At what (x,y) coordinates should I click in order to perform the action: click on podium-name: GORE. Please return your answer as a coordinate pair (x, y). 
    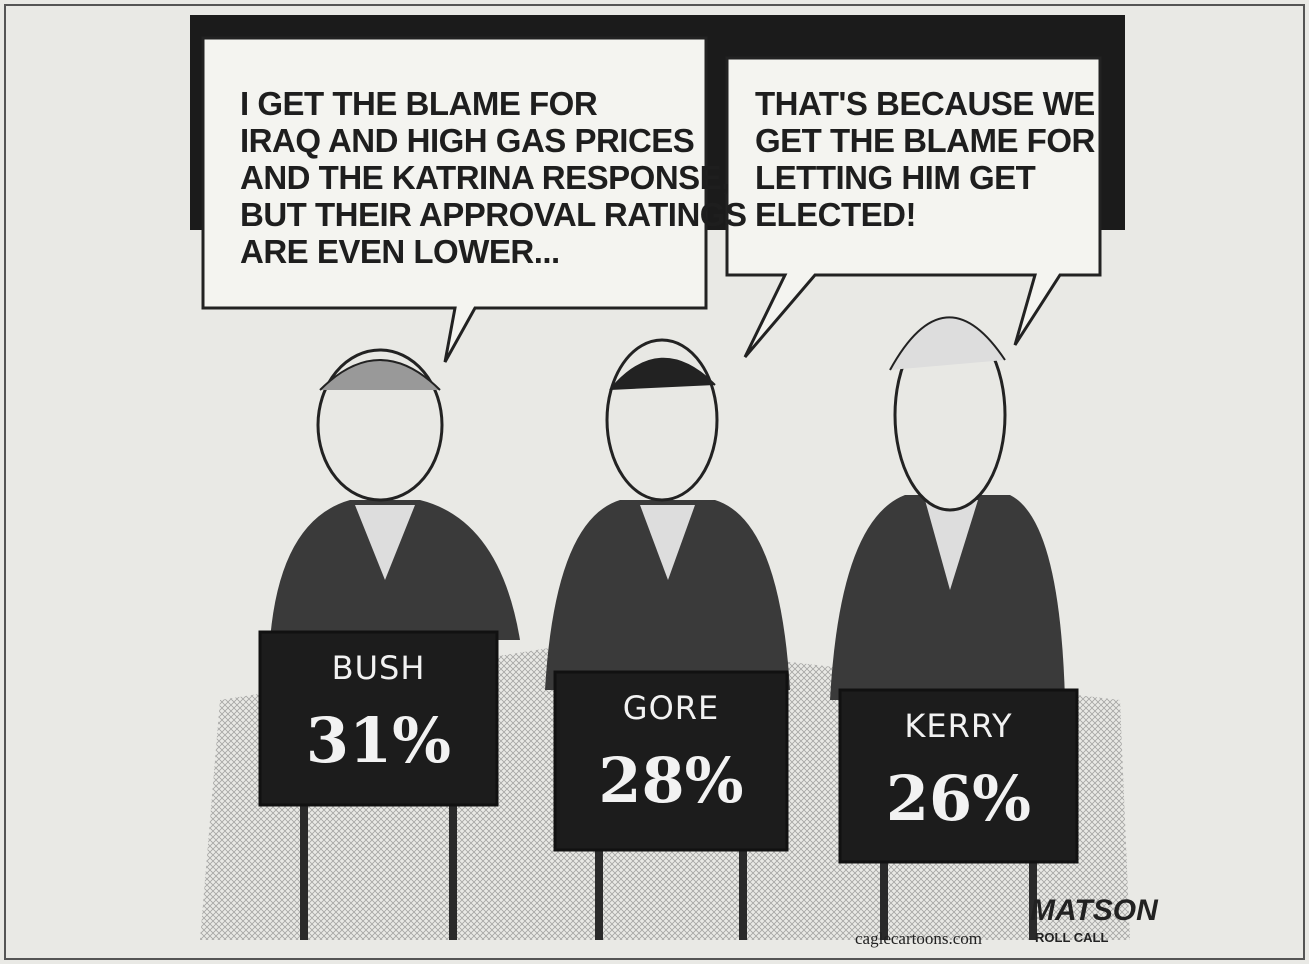
    Looking at the image, I should click on (671, 708).